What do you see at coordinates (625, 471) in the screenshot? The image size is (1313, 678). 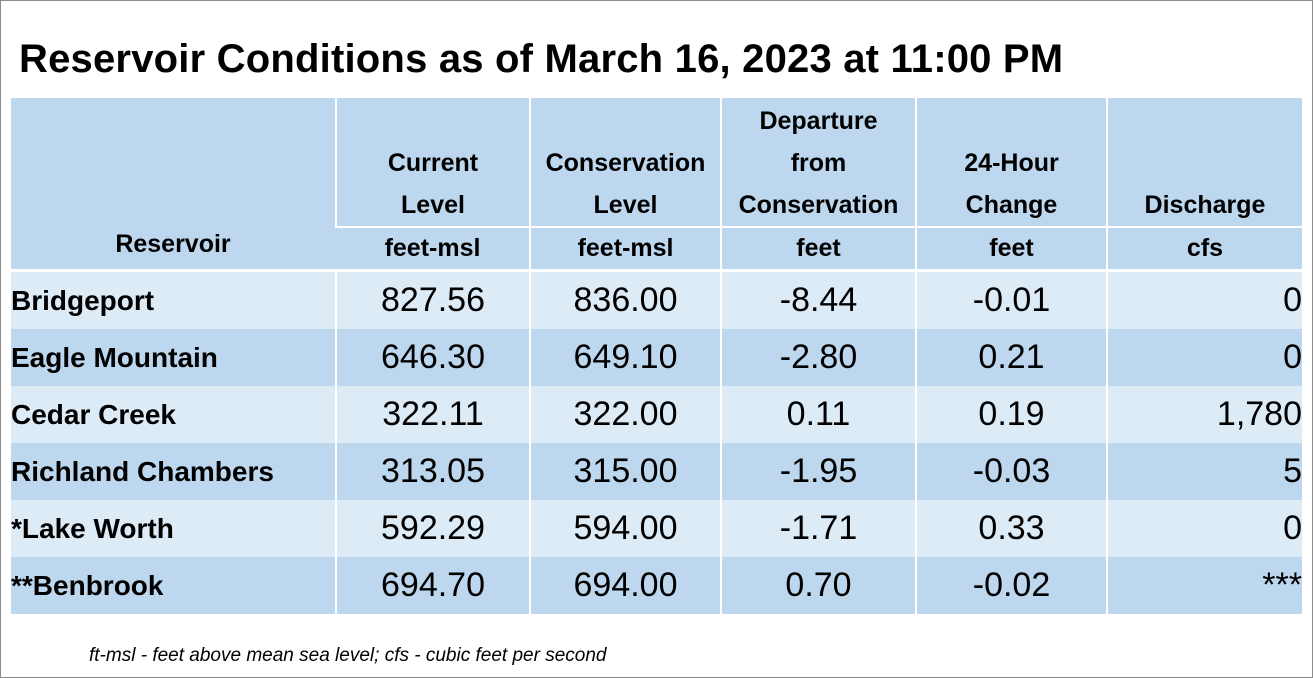 I see `conservation-level-value: 315.00` at bounding box center [625, 471].